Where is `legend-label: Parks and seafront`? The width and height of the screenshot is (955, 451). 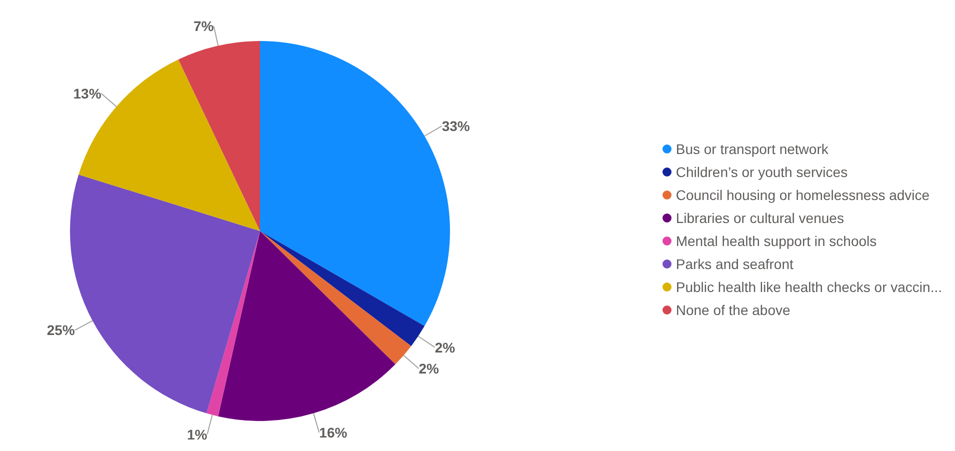 legend-label: Parks and seafront is located at coordinates (735, 264).